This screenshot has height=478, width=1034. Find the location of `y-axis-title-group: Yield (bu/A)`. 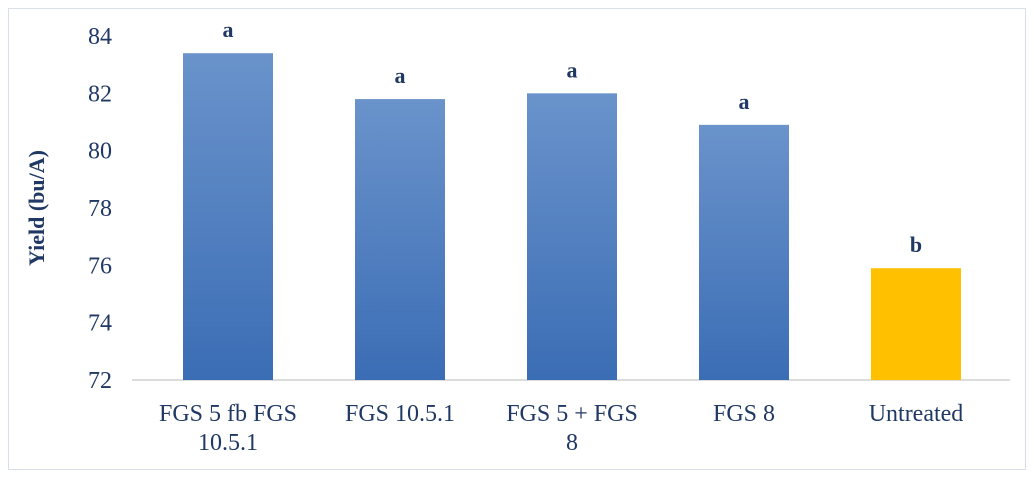

y-axis-title-group: Yield (bu/A) is located at coordinates (36, 208).